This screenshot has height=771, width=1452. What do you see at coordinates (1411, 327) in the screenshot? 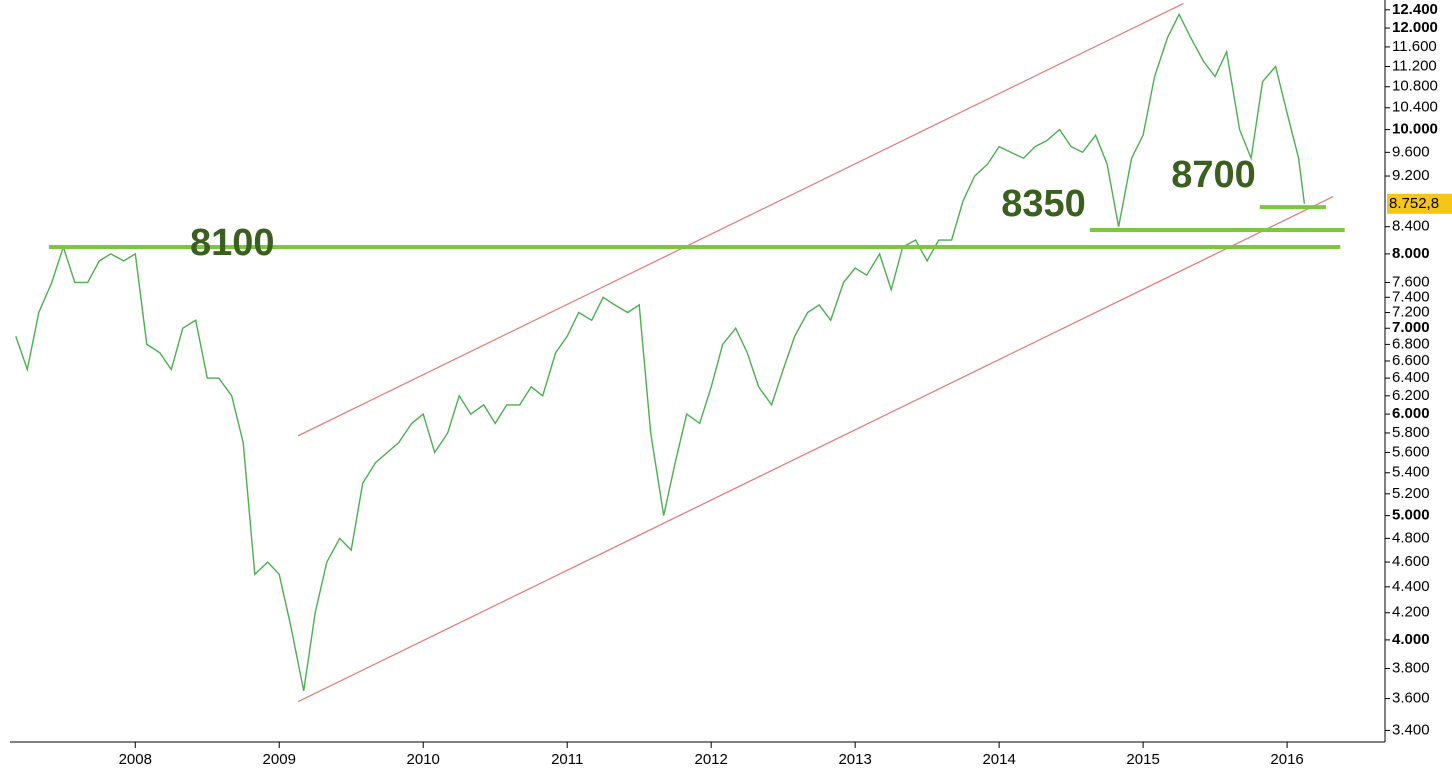
I see `y-tick-label: 7.000` at bounding box center [1411, 327].